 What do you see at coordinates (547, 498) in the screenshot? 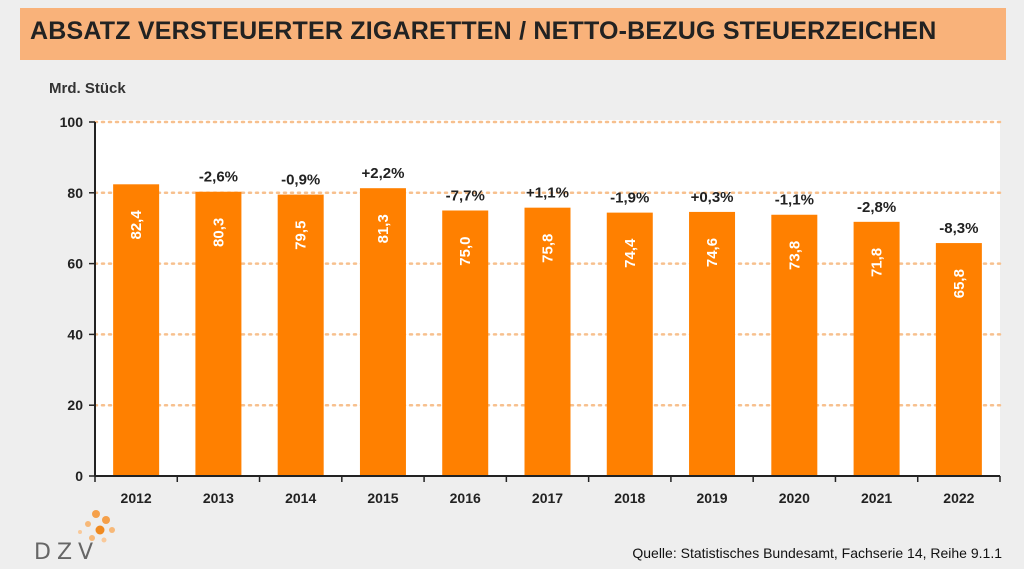
I see `x-tick-label: 2017` at bounding box center [547, 498].